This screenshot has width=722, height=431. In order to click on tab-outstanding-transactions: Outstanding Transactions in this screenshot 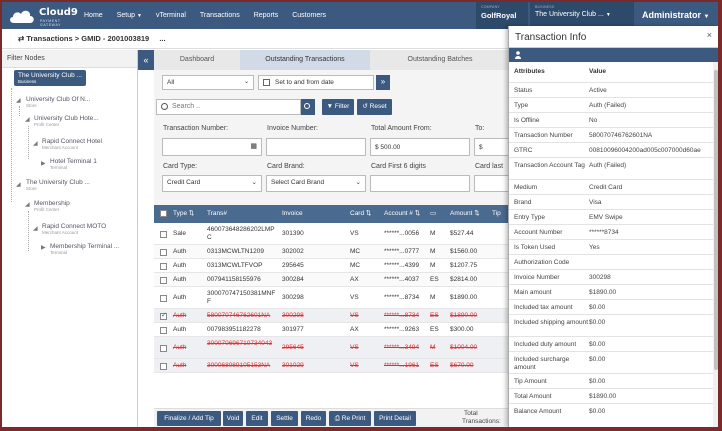, I will do `click(305, 60)`.